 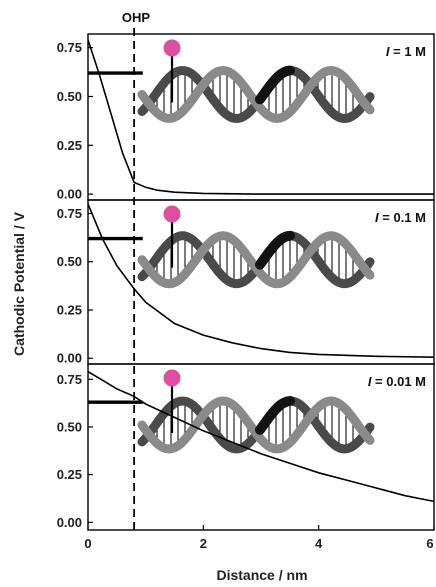 I want to click on y-axis-title: Cathodic Potential / V, so click(x=19, y=283).